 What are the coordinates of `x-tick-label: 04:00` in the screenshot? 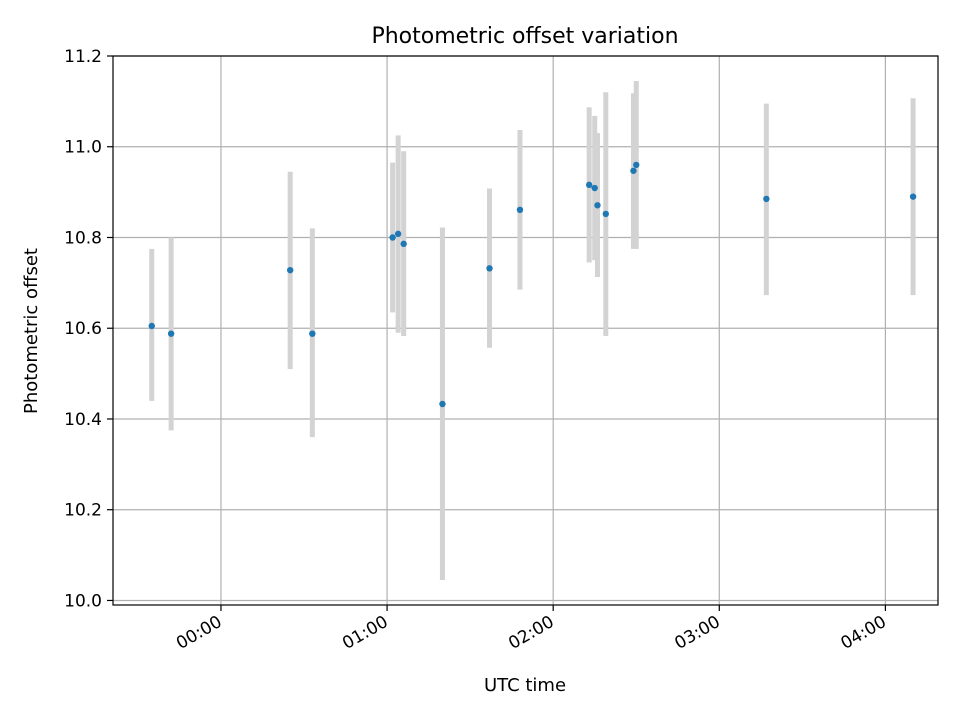 It's located at (863, 633).